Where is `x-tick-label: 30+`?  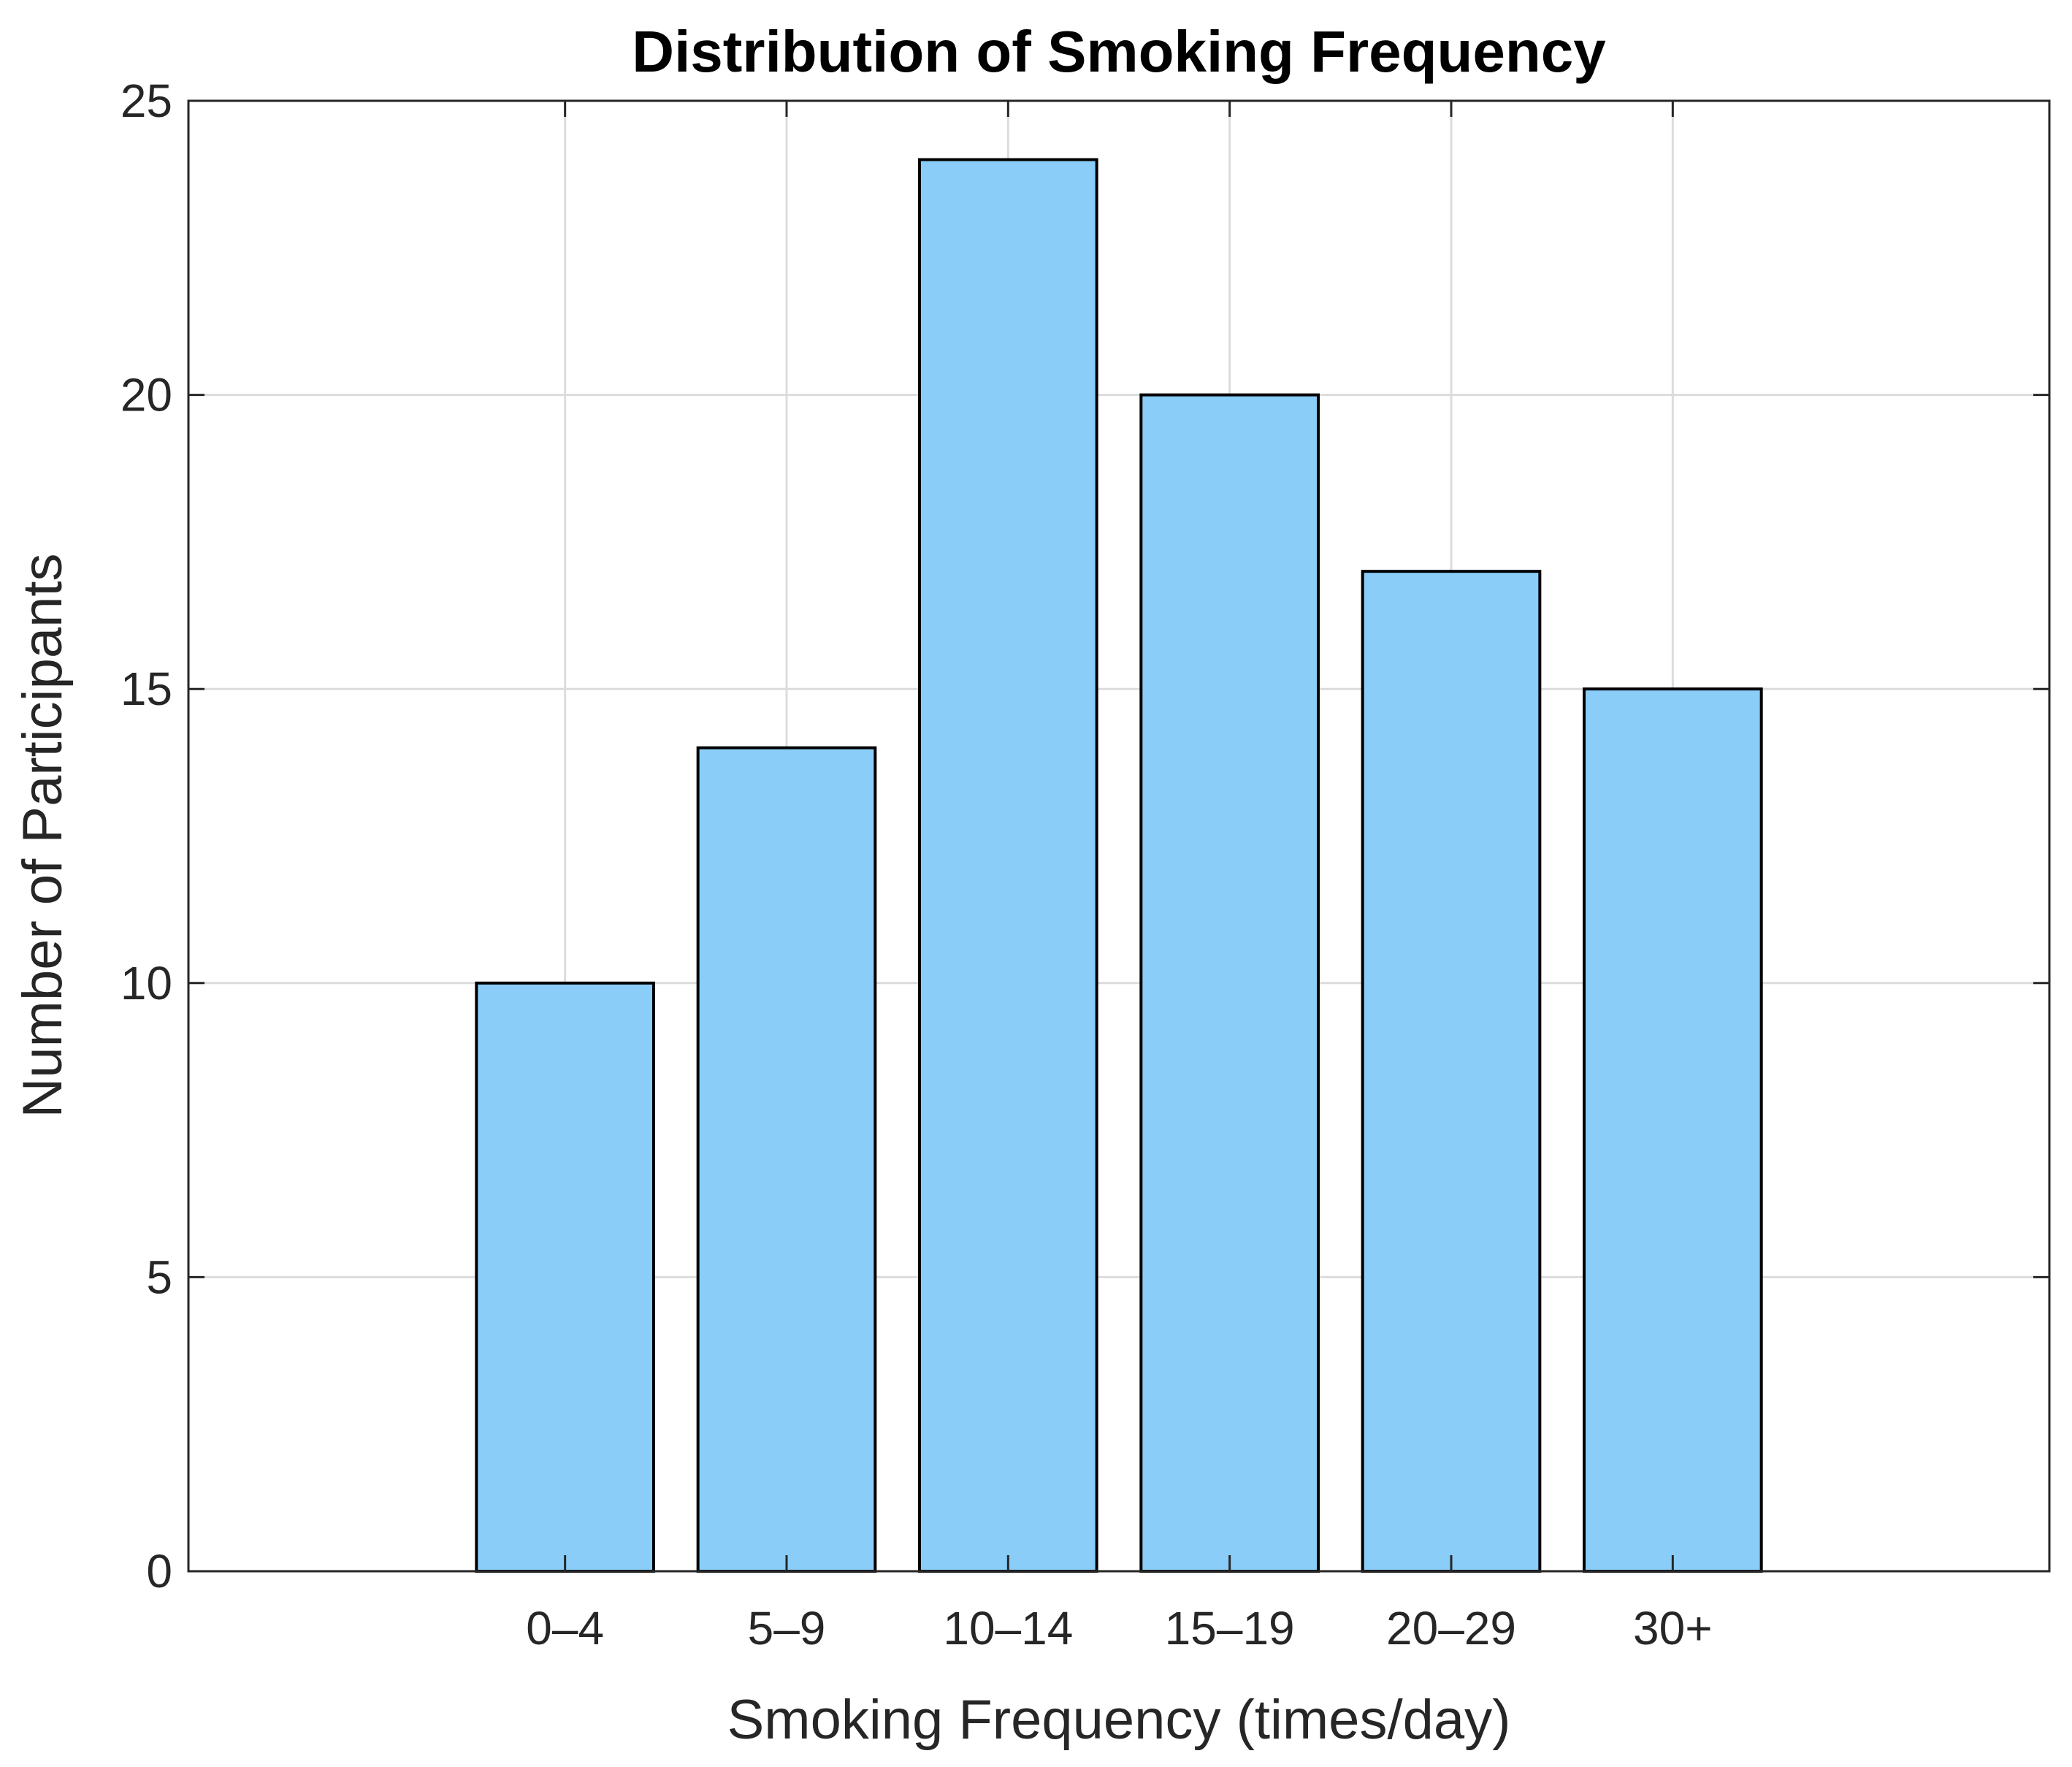 x-tick-label: 30+ is located at coordinates (1673, 1629).